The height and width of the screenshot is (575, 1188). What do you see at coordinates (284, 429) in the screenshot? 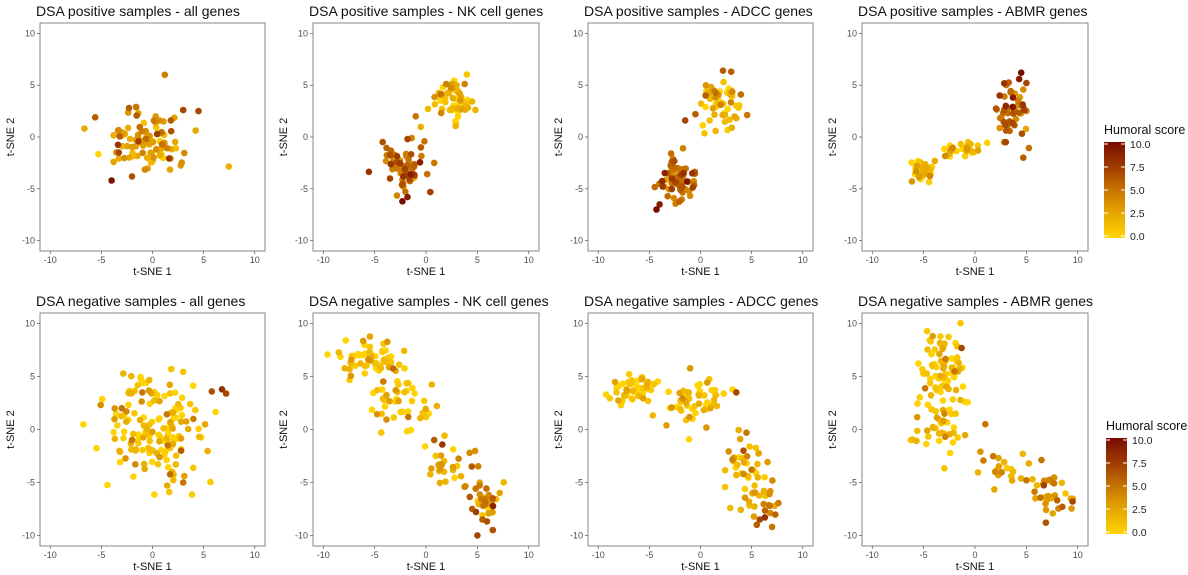
I see `y-axis-label: t-SNE 2` at bounding box center [284, 429].